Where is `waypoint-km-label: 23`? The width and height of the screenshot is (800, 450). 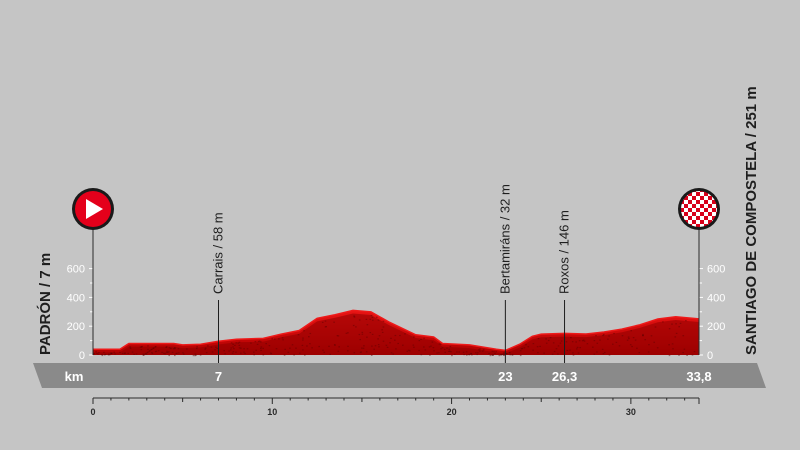
waypoint-km-label: 23 is located at coordinates (505, 376).